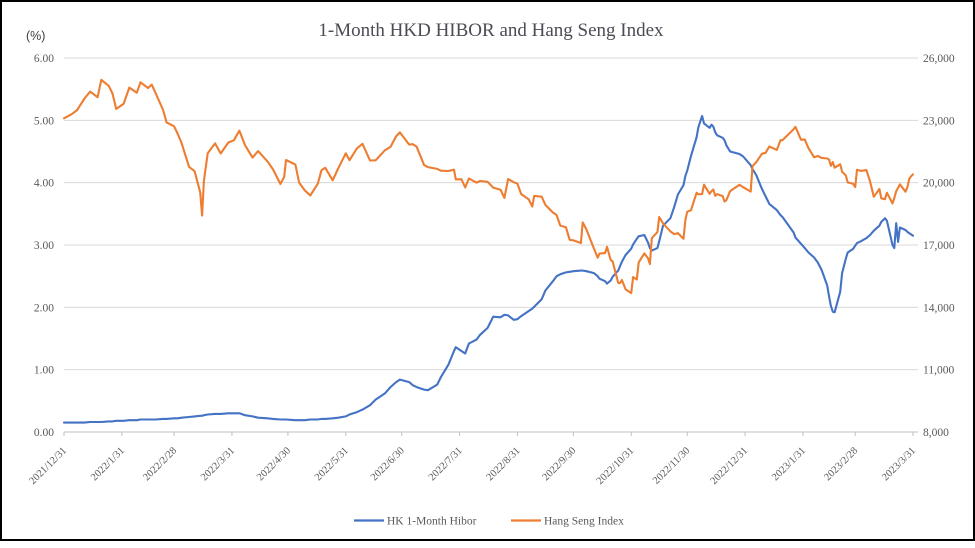  Describe the element at coordinates (44, 184) in the screenshot. I see `left-axis-tick-label: 4.00` at that location.